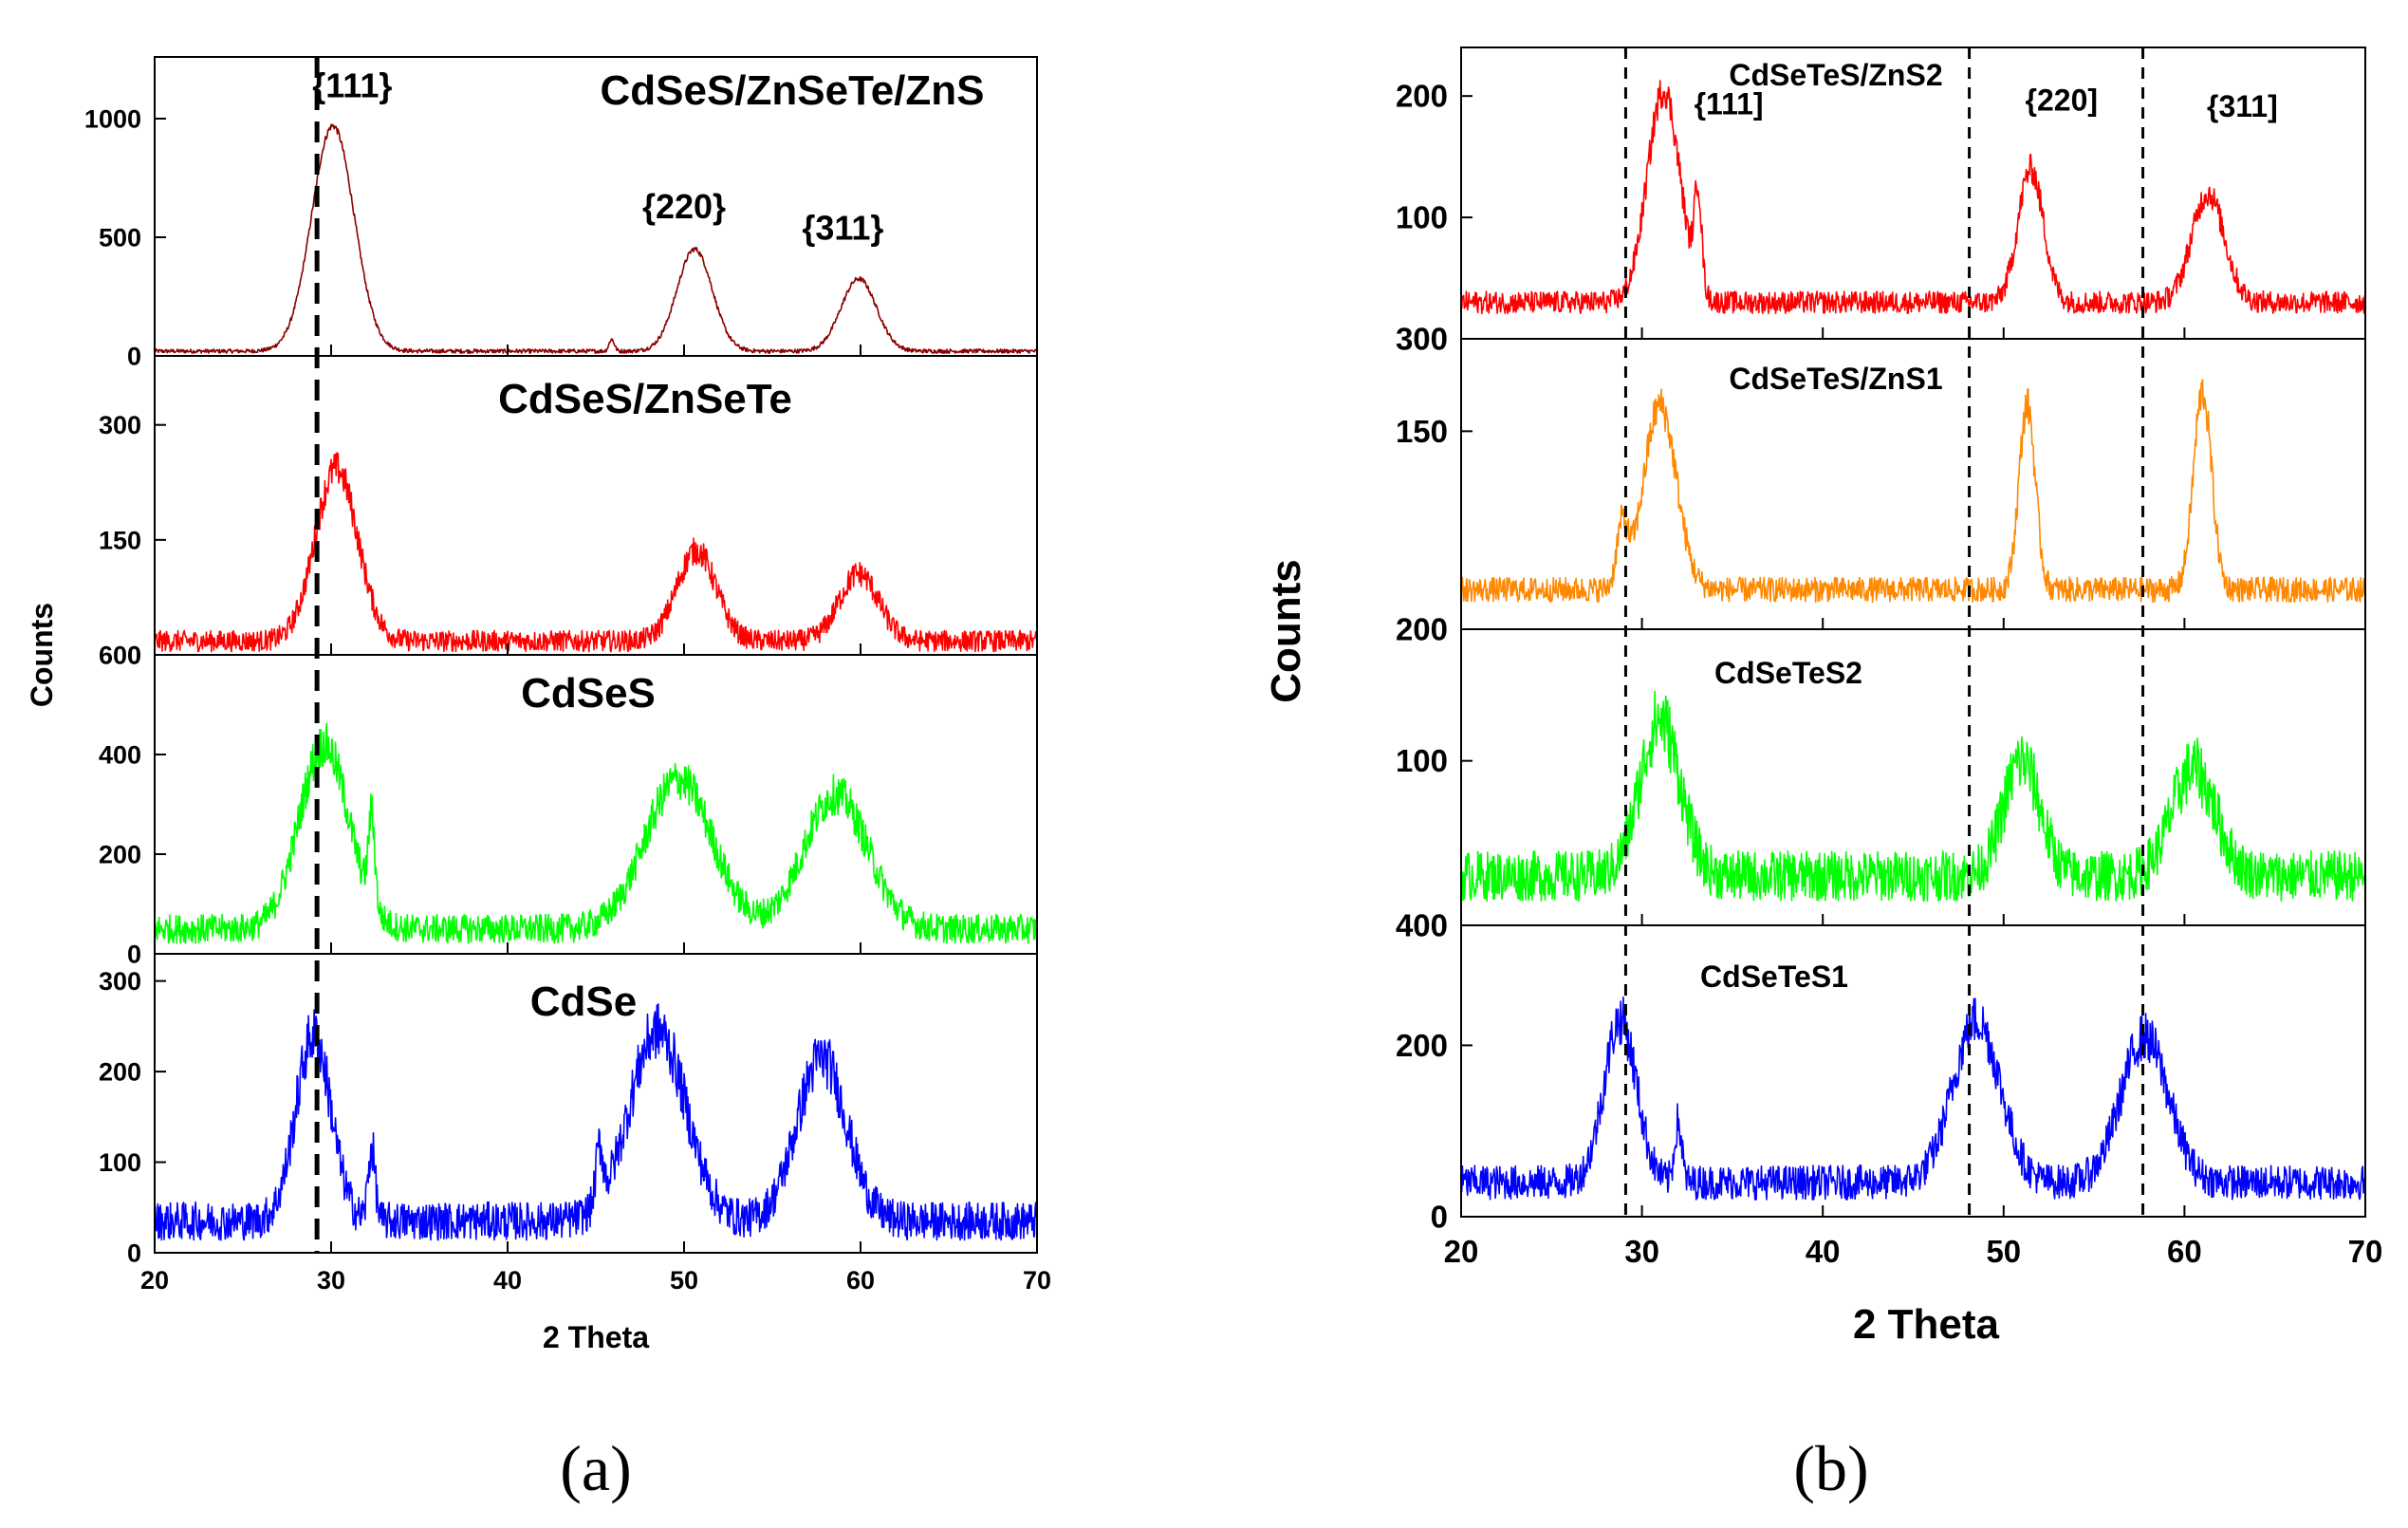  What do you see at coordinates (2062, 101) in the screenshot?
I see `peak-label: {220]` at bounding box center [2062, 101].